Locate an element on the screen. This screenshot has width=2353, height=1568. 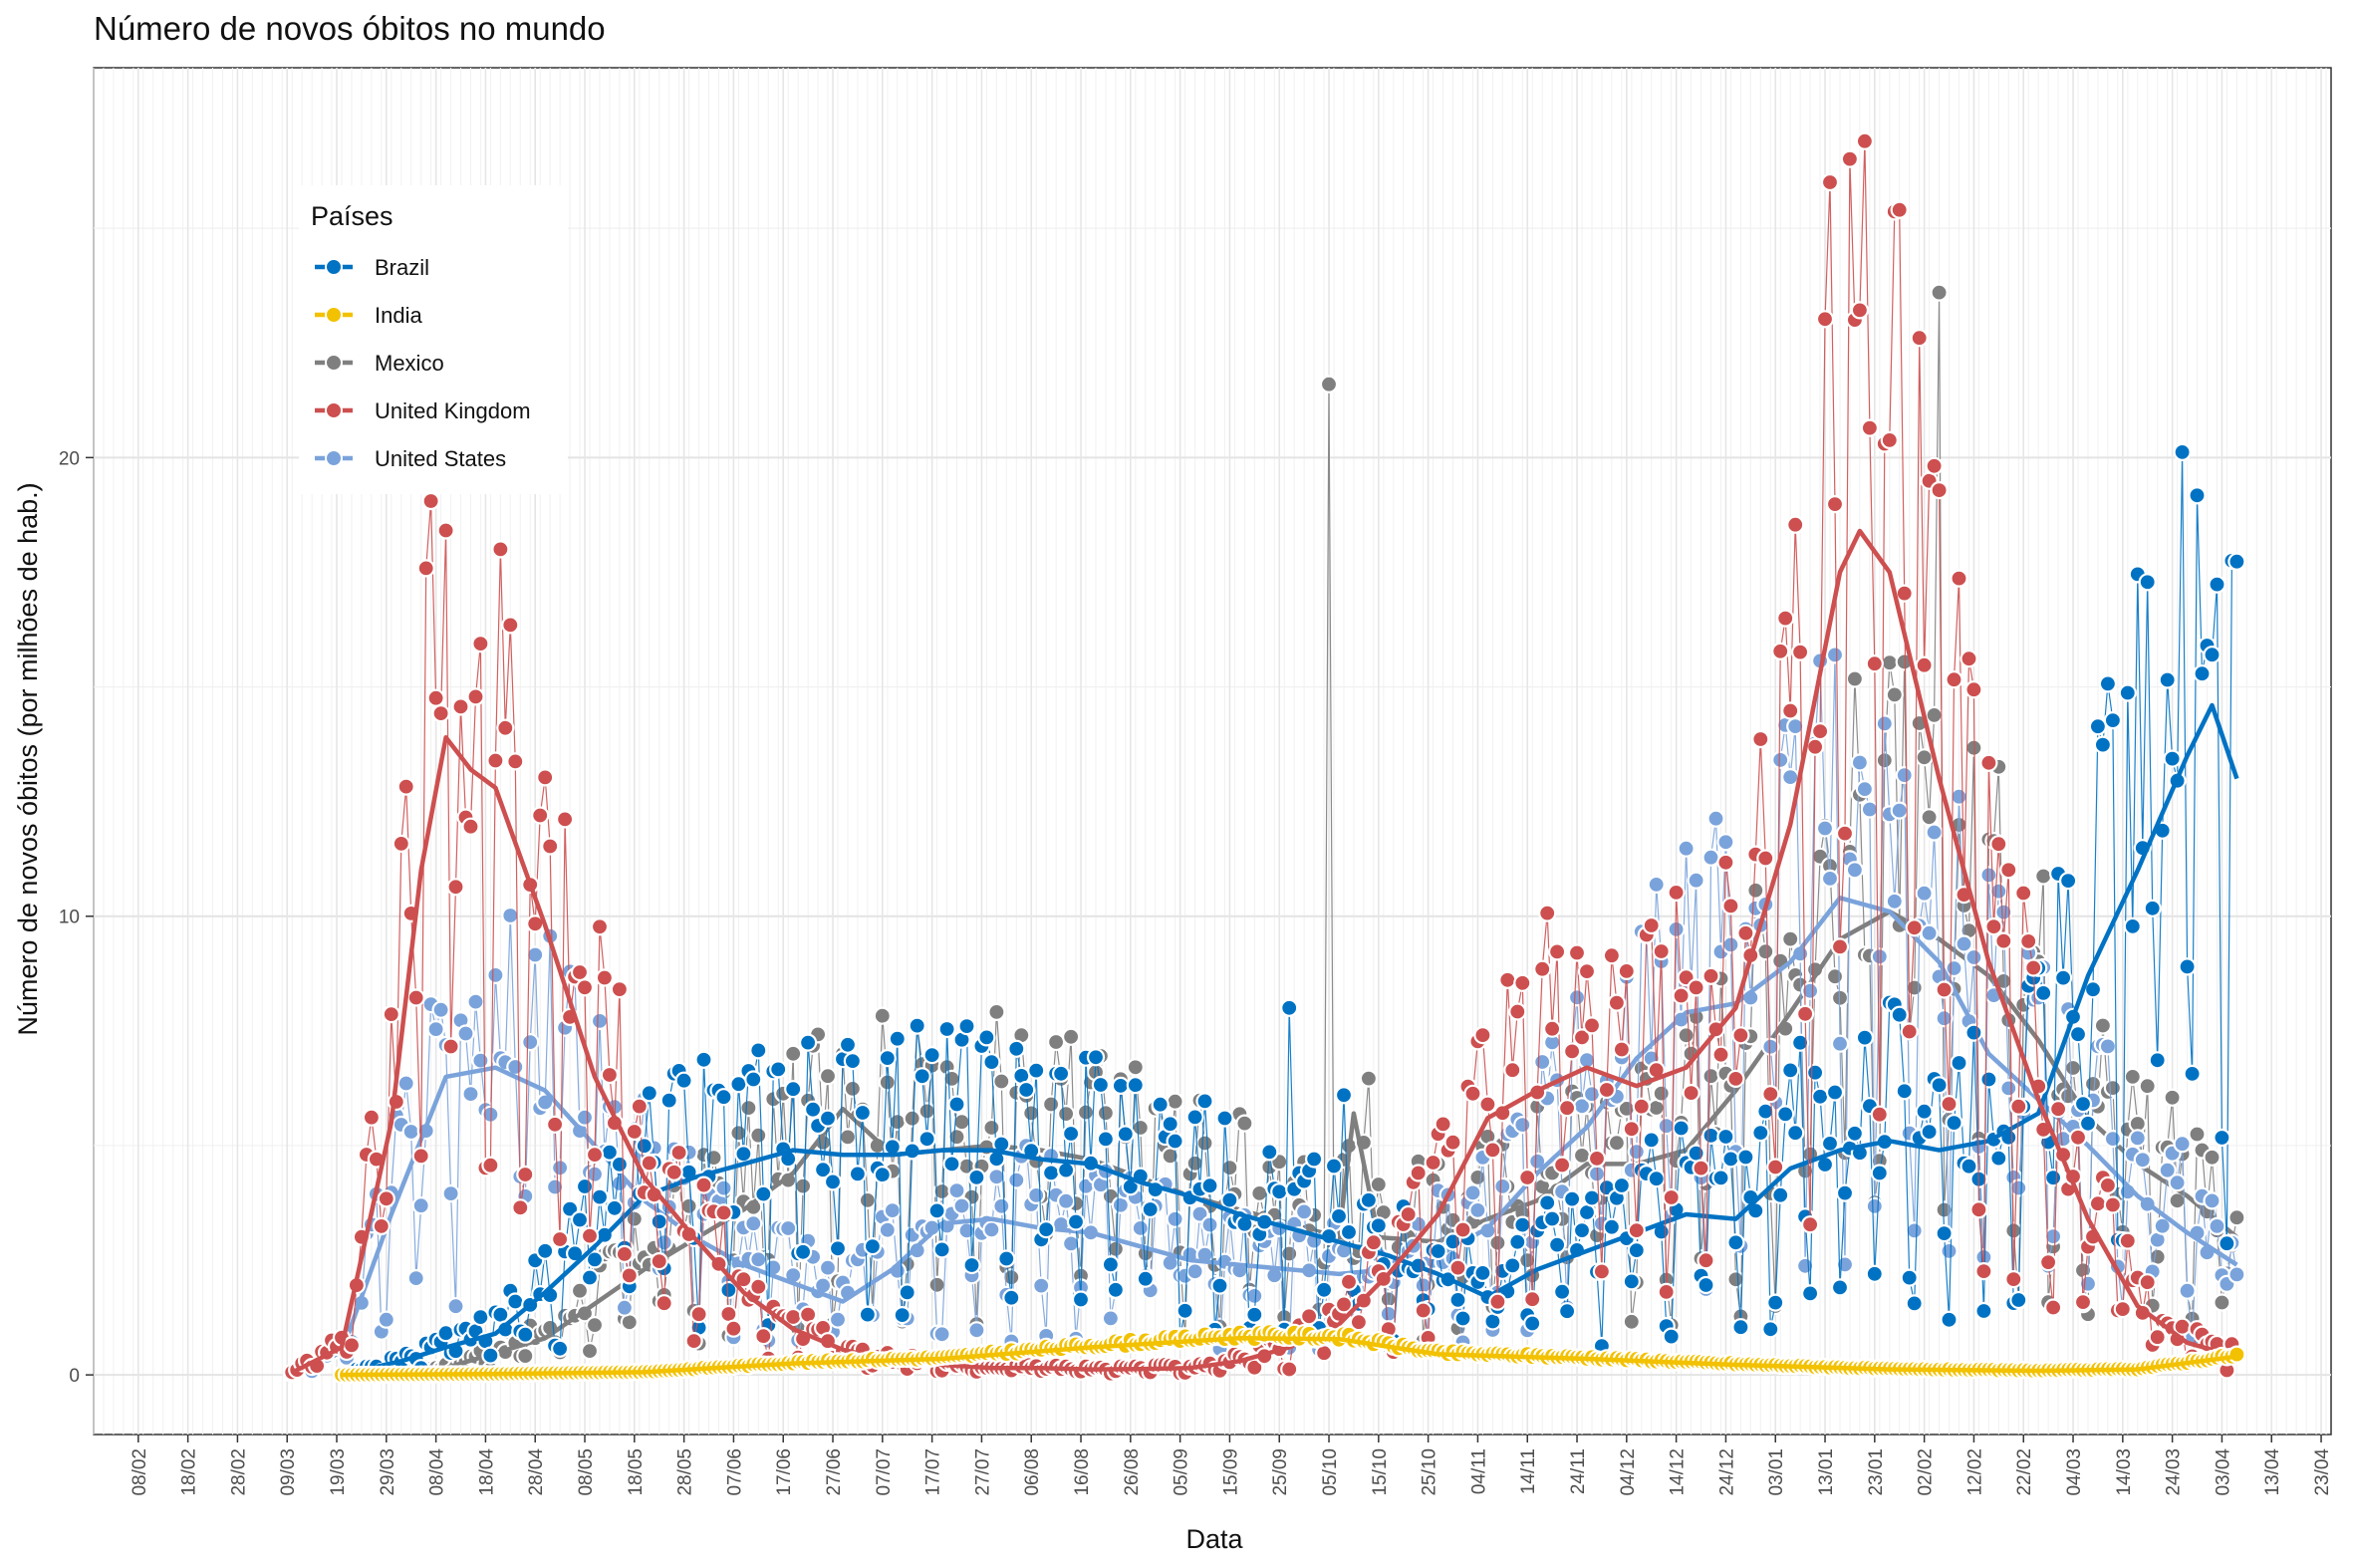
x-tick-label: 17/07 is located at coordinates (934, 1472).